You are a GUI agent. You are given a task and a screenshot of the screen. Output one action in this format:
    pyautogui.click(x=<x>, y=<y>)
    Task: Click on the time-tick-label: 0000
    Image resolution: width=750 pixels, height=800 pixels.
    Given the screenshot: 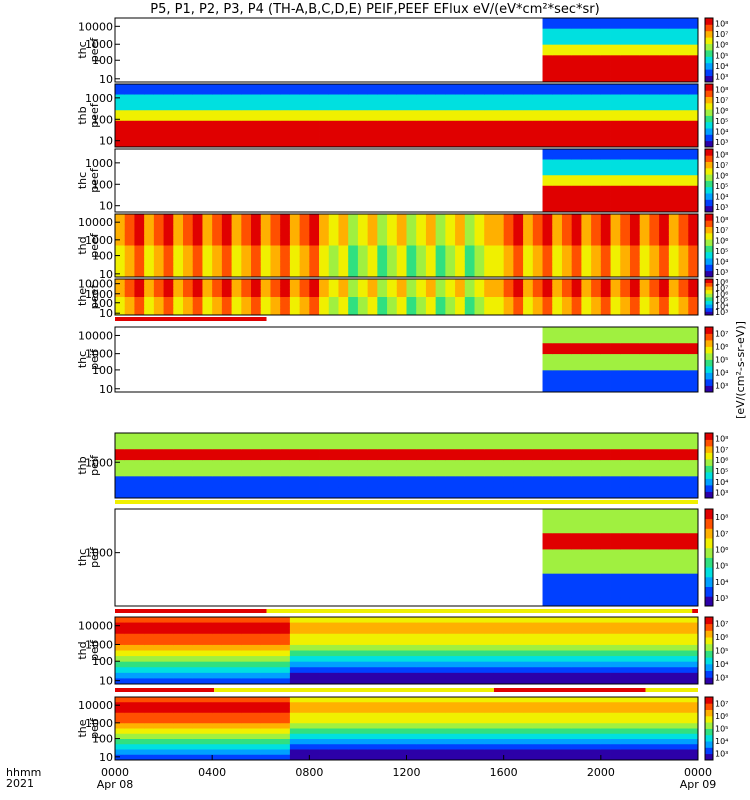 What is the action you would take?
    pyautogui.click(x=115, y=772)
    